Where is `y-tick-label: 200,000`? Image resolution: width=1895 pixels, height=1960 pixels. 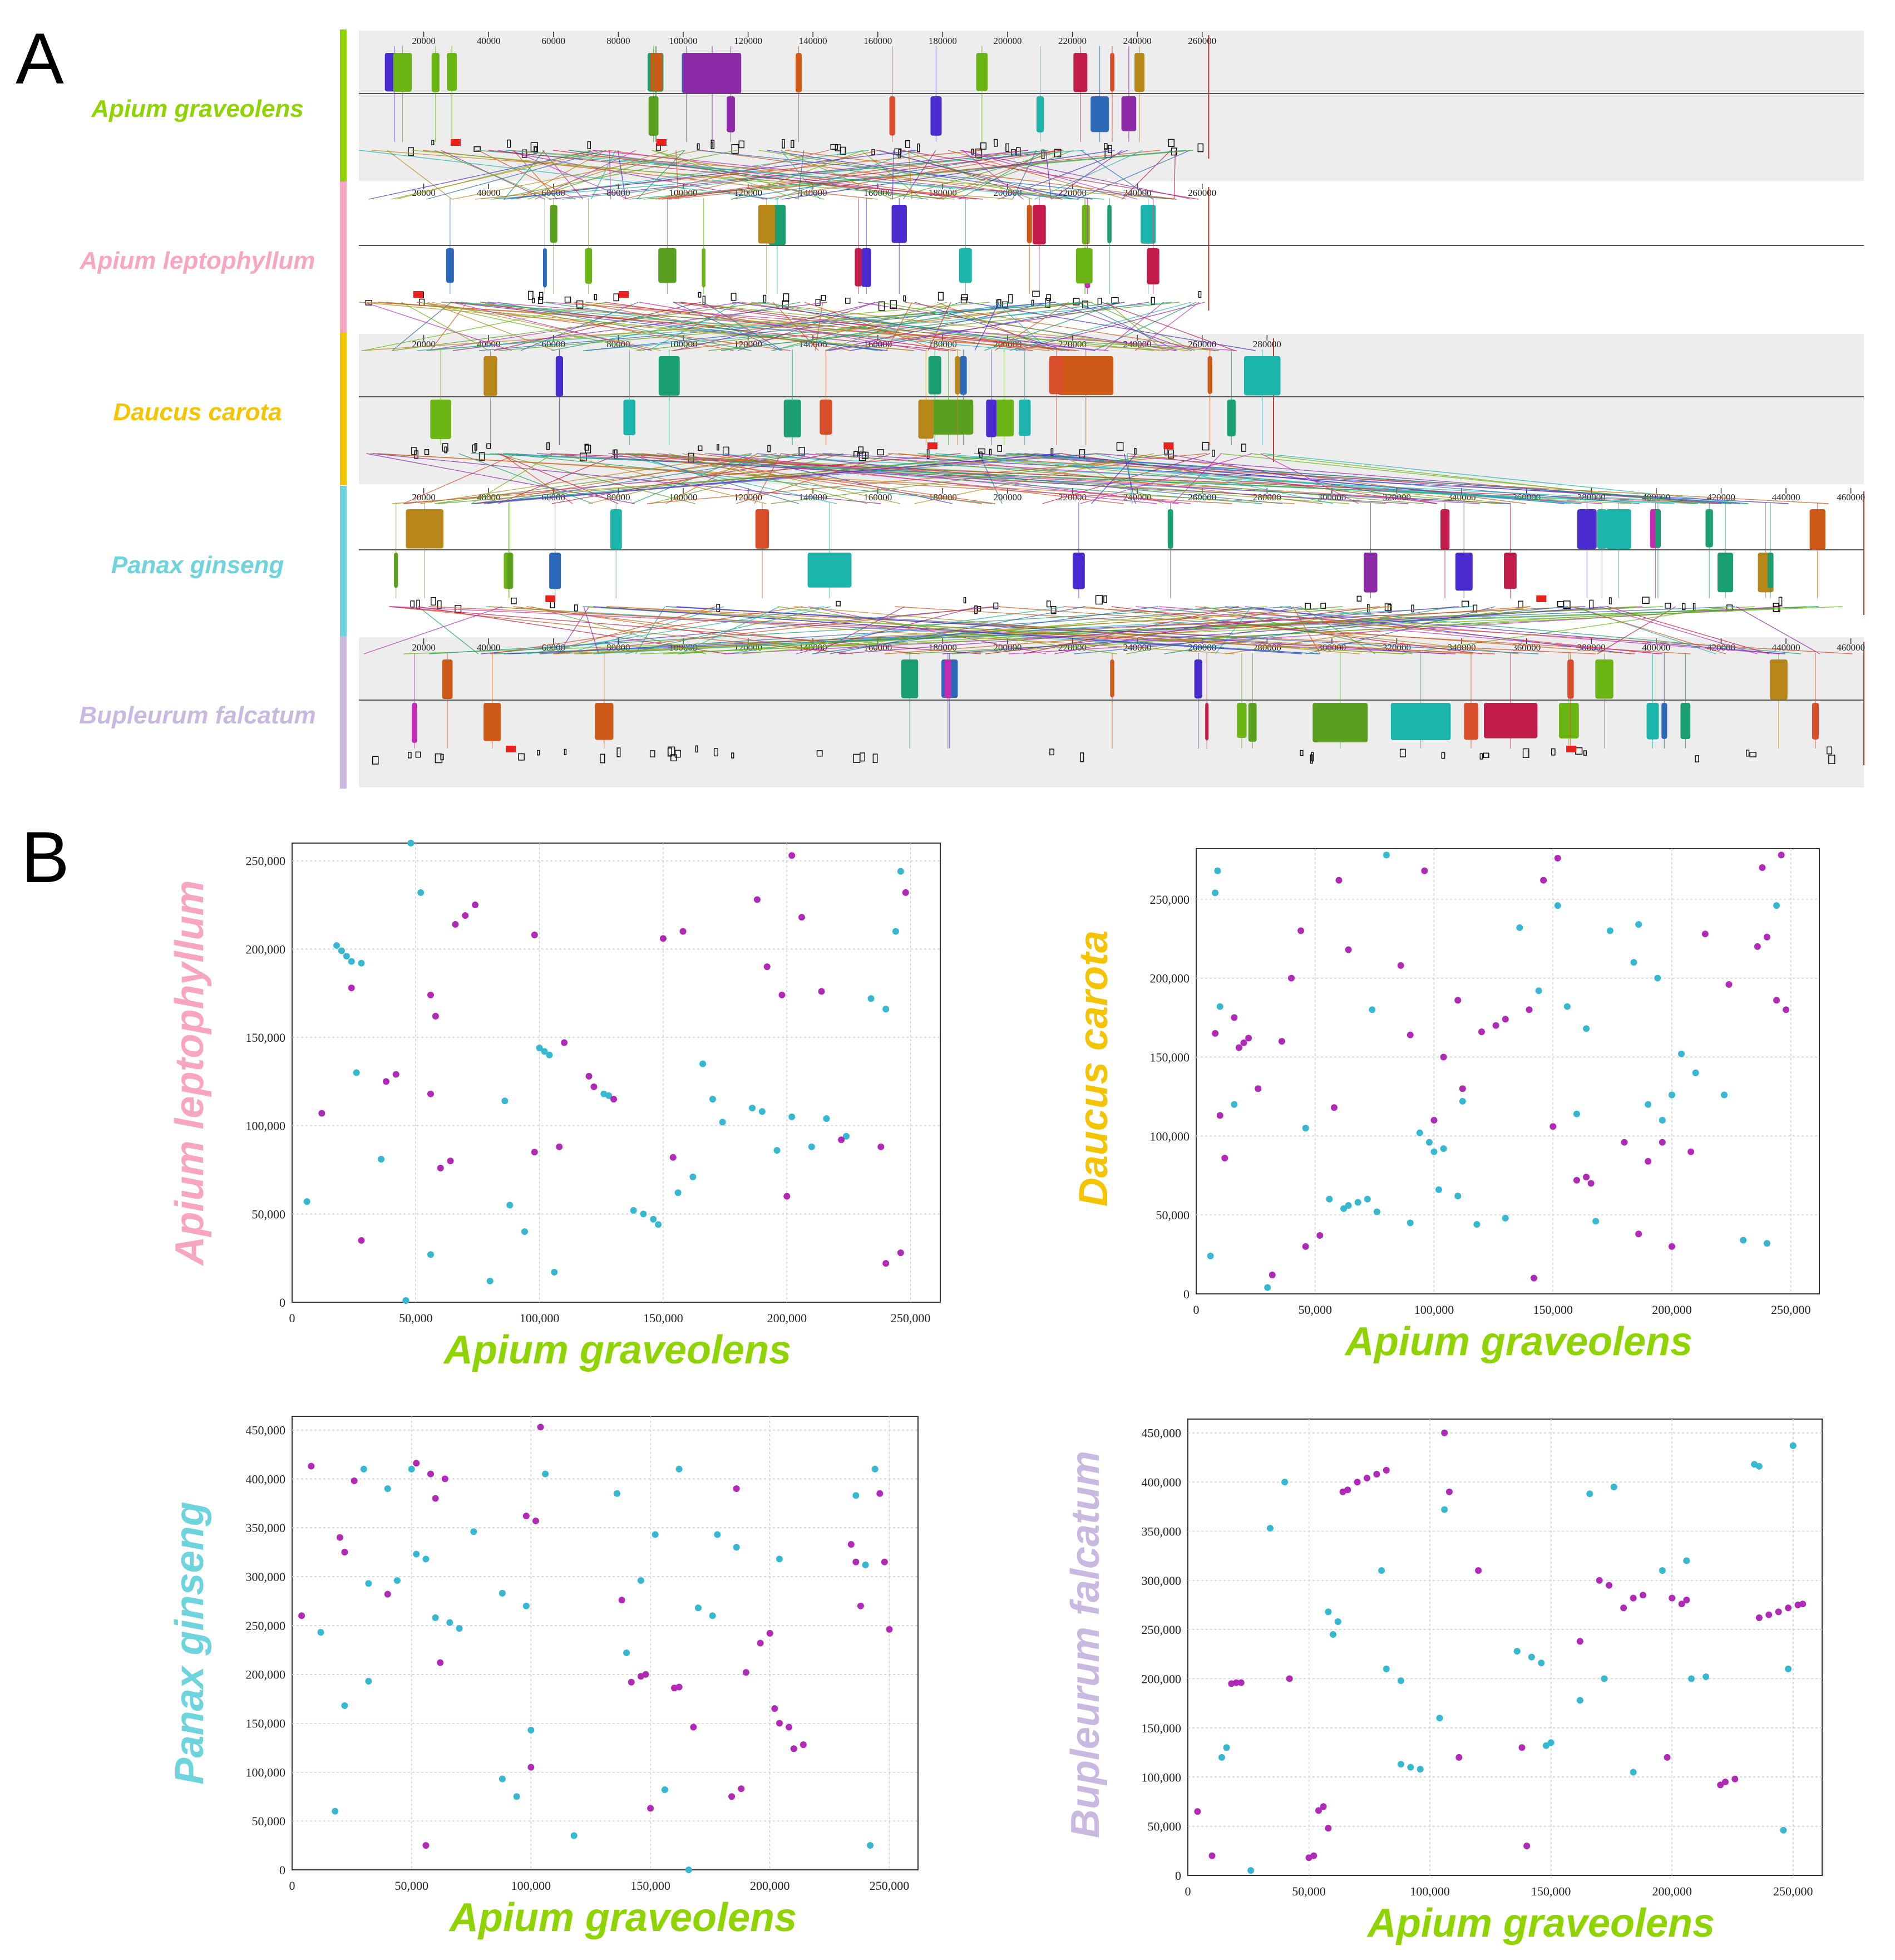
y-tick-label: 200,000 is located at coordinates (1162, 1679).